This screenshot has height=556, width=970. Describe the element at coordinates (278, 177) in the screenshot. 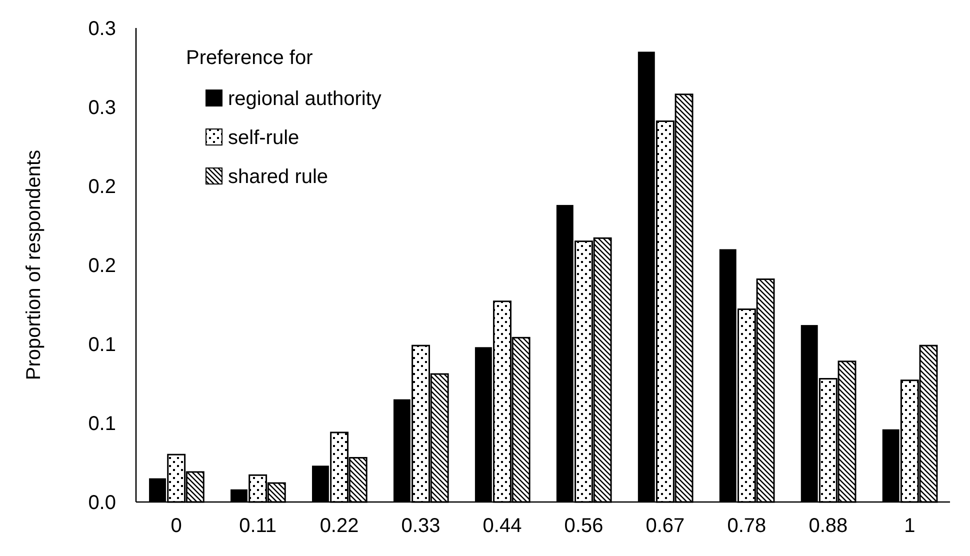

I see `legend-label: shared rule` at that location.